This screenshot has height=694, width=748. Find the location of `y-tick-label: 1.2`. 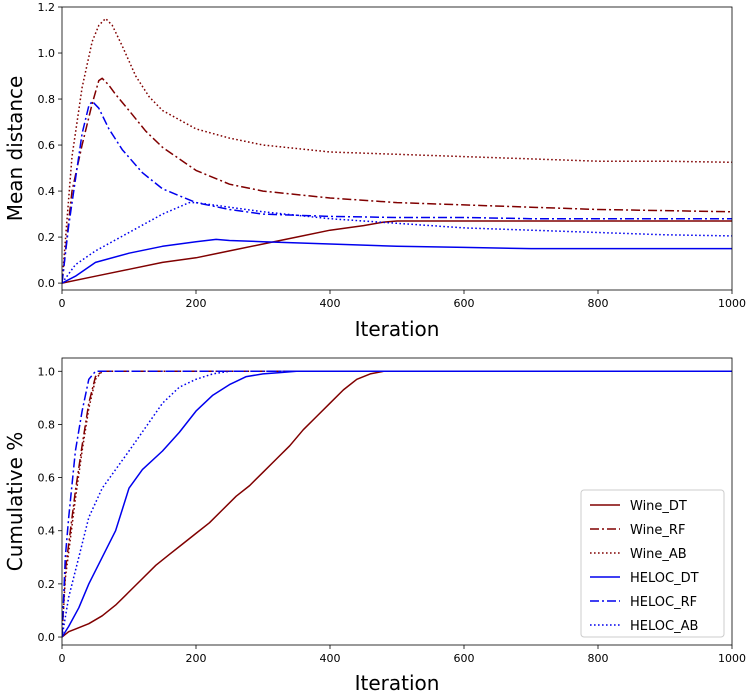

y-tick-label: 1.2 is located at coordinates (47, 7).